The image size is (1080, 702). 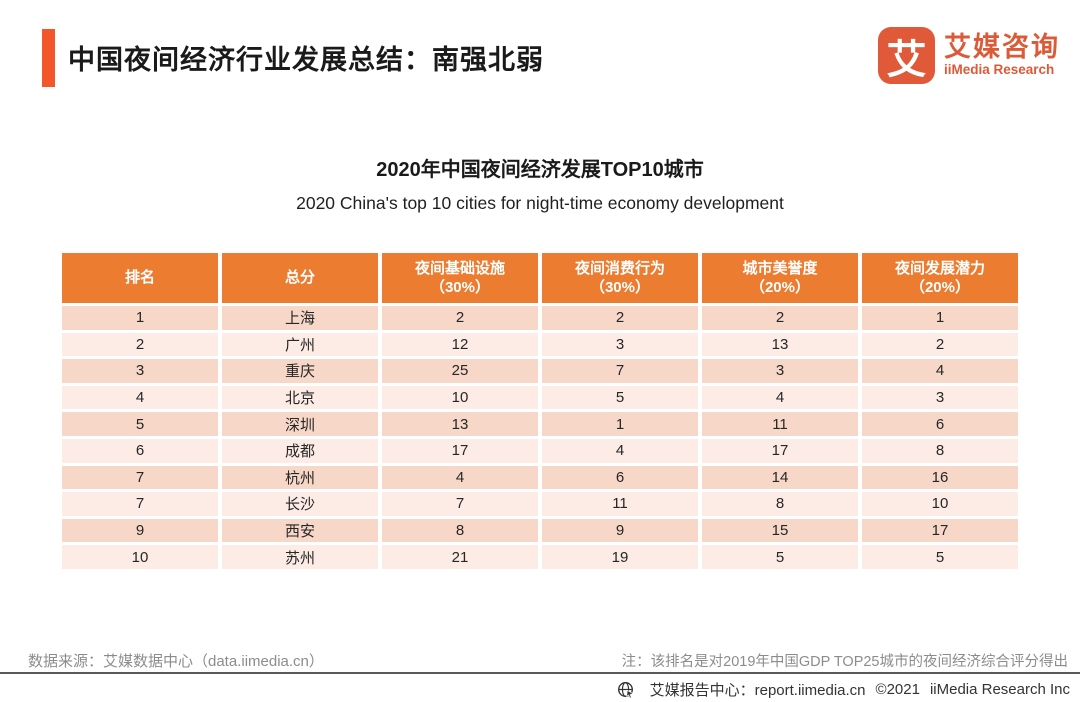 I want to click on footer-report-center: 艾媒报告中心：report.iimedia.cn, so click(x=757, y=690).